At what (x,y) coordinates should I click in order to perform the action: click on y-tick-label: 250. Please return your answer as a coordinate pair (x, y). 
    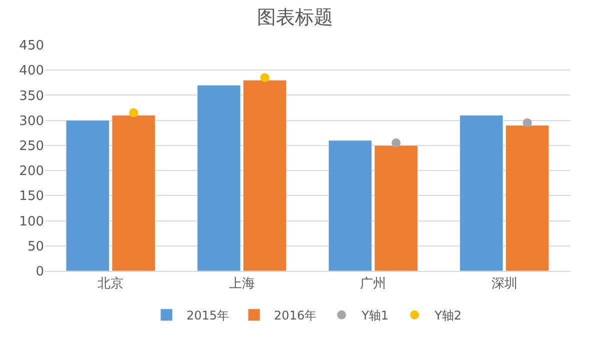
    Looking at the image, I should click on (31, 146).